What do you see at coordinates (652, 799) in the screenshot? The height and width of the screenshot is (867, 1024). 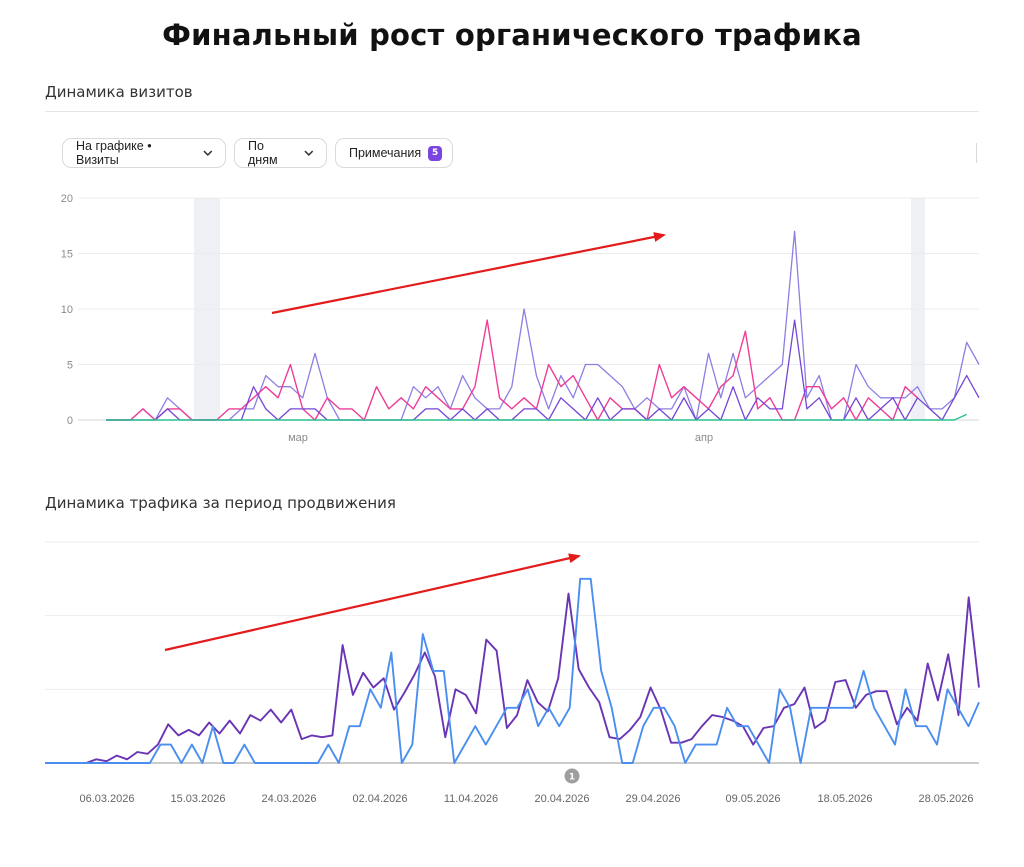 I see `x-tick-label: 29.04.2026` at bounding box center [652, 799].